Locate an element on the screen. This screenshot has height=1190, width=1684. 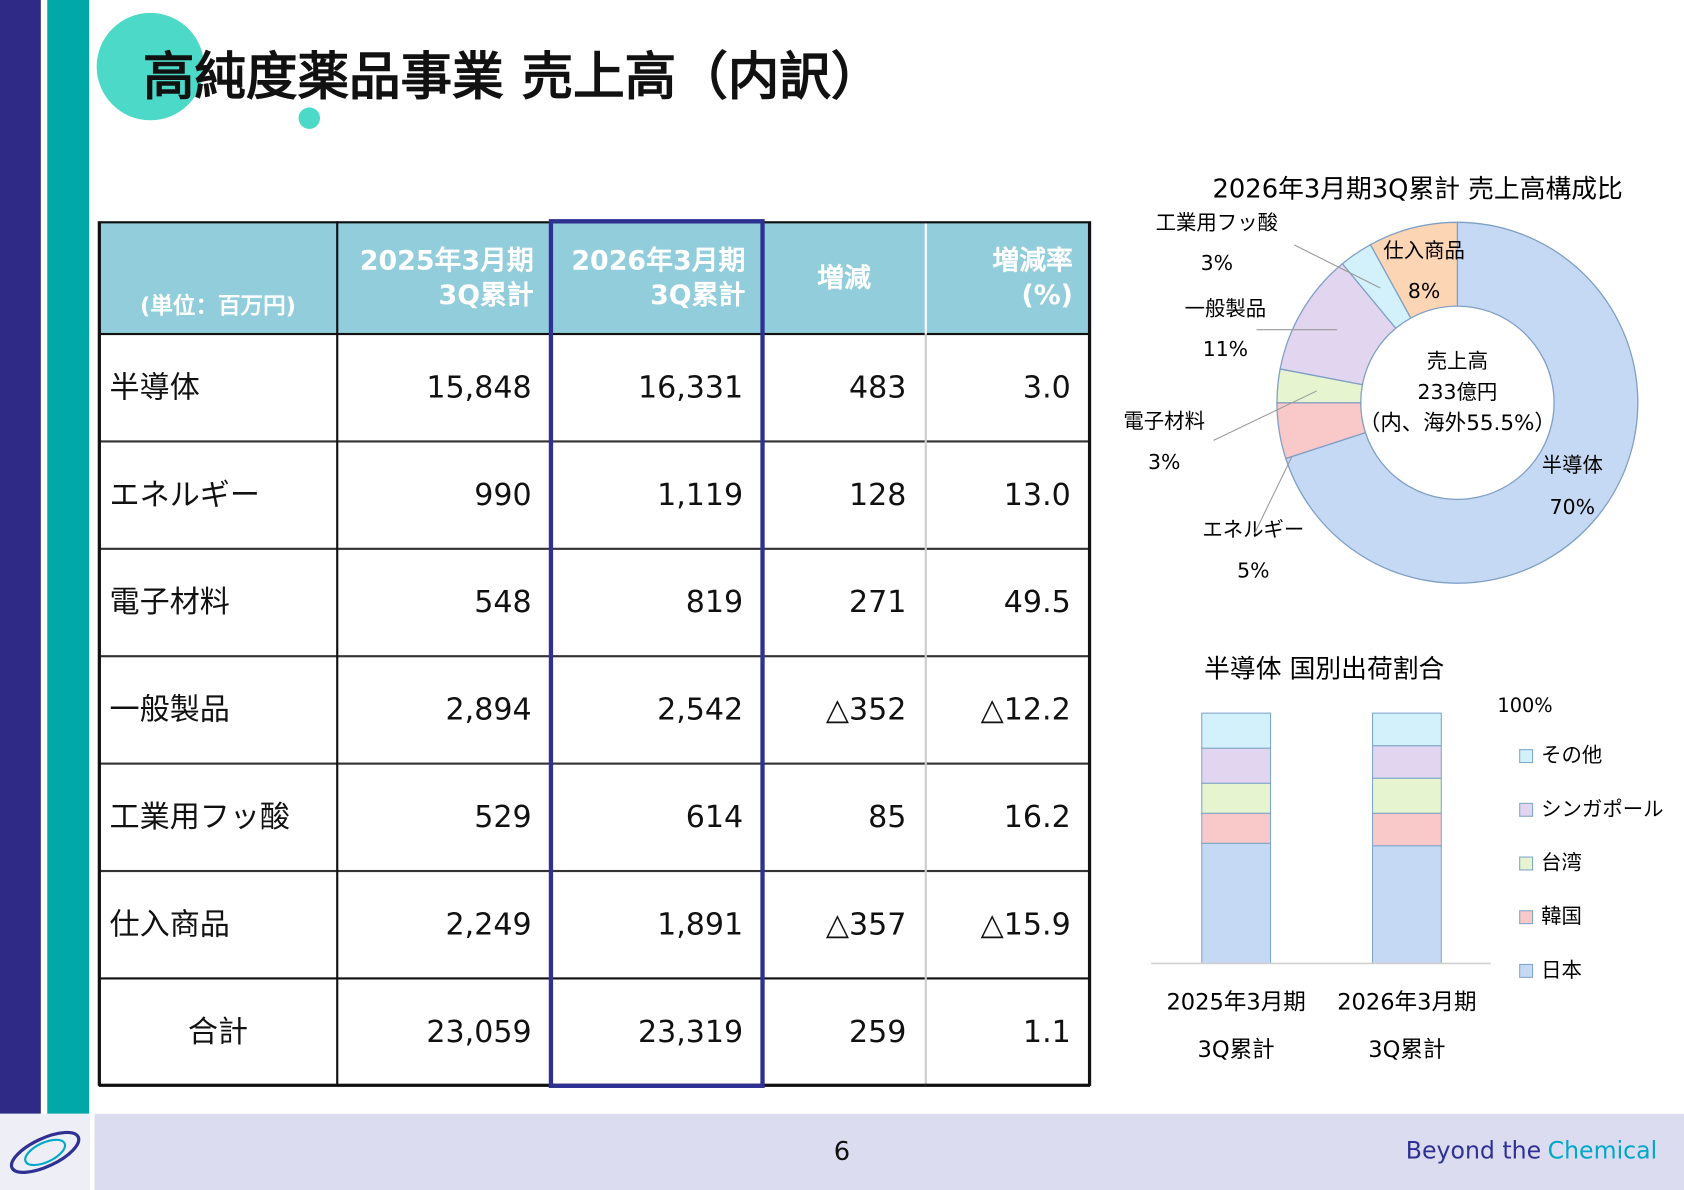
logo-box is located at coordinates (45, 1151).